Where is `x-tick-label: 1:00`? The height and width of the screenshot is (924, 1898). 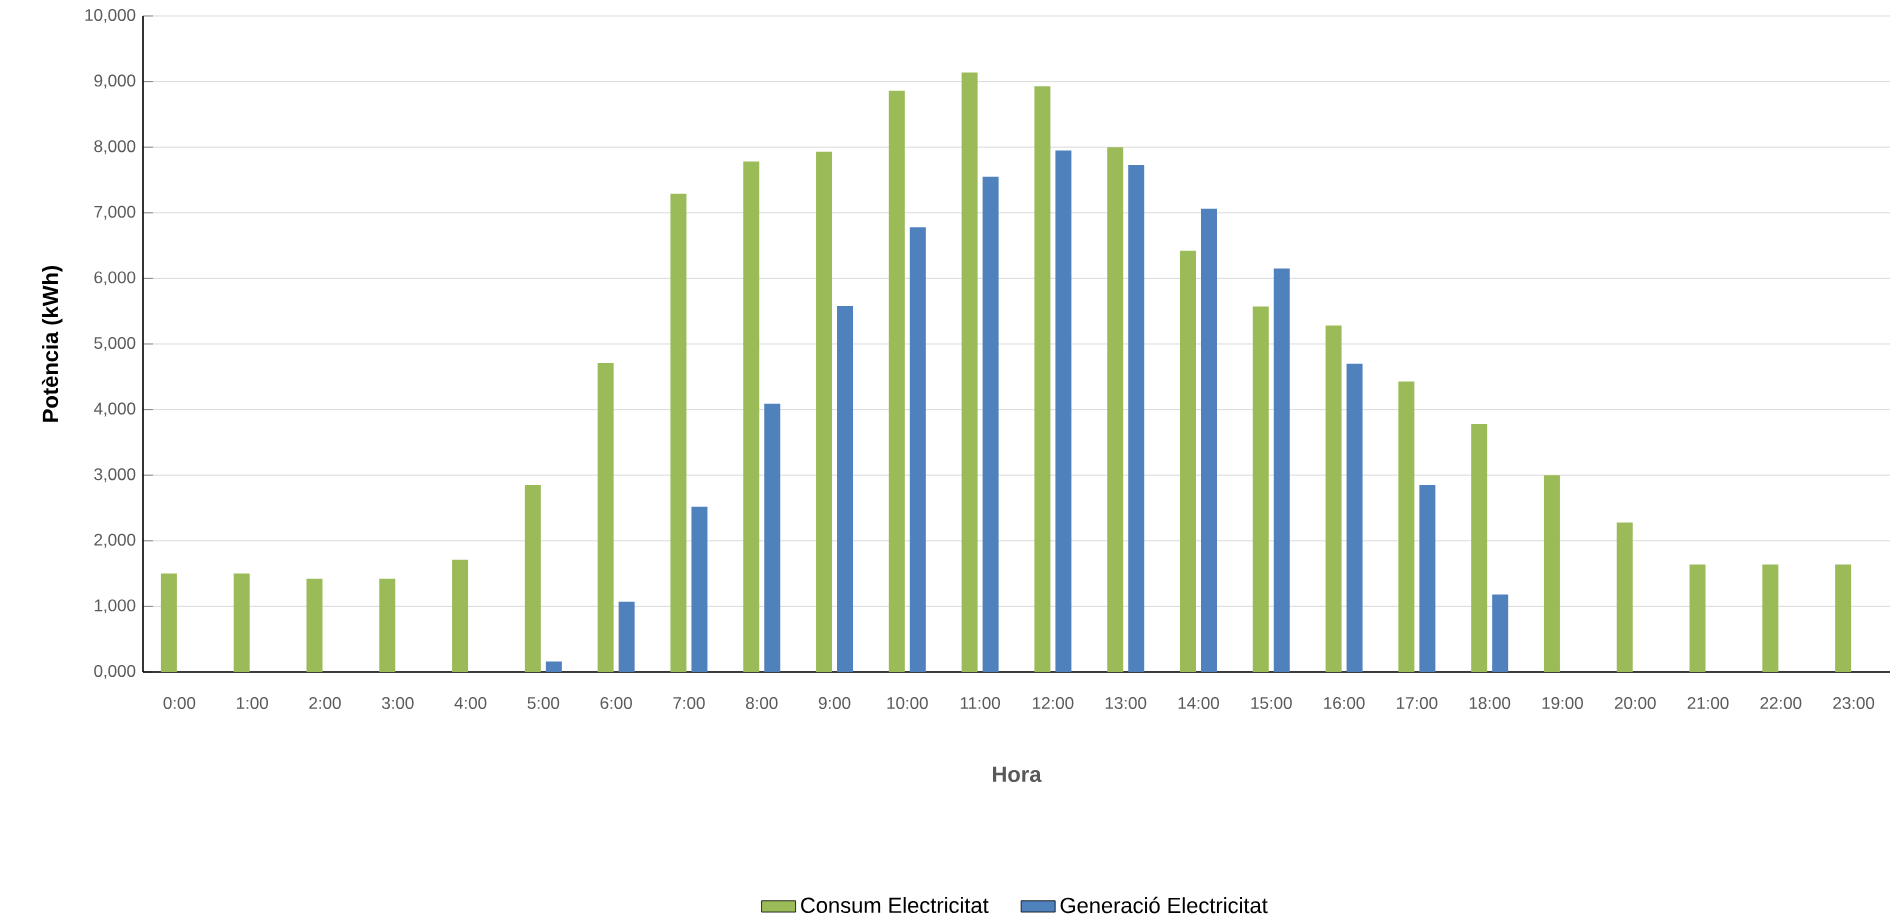
x-tick-label: 1:00 is located at coordinates (252, 703).